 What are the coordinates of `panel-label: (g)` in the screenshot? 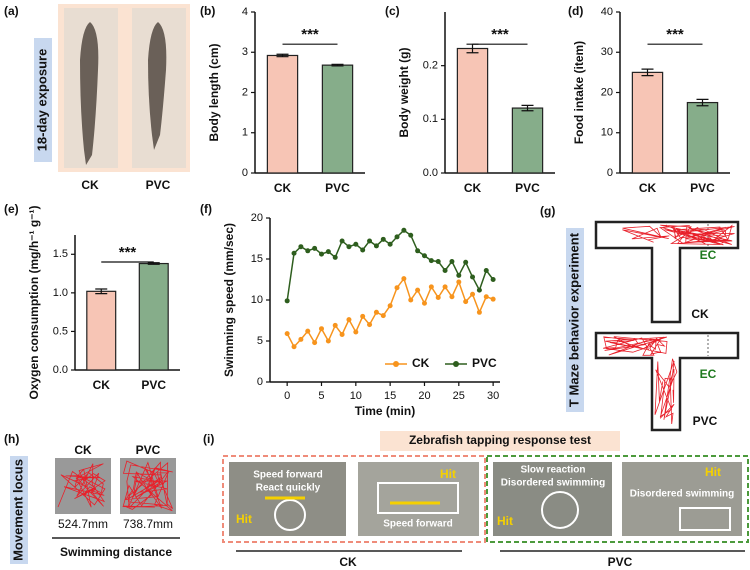 It's located at (547, 211).